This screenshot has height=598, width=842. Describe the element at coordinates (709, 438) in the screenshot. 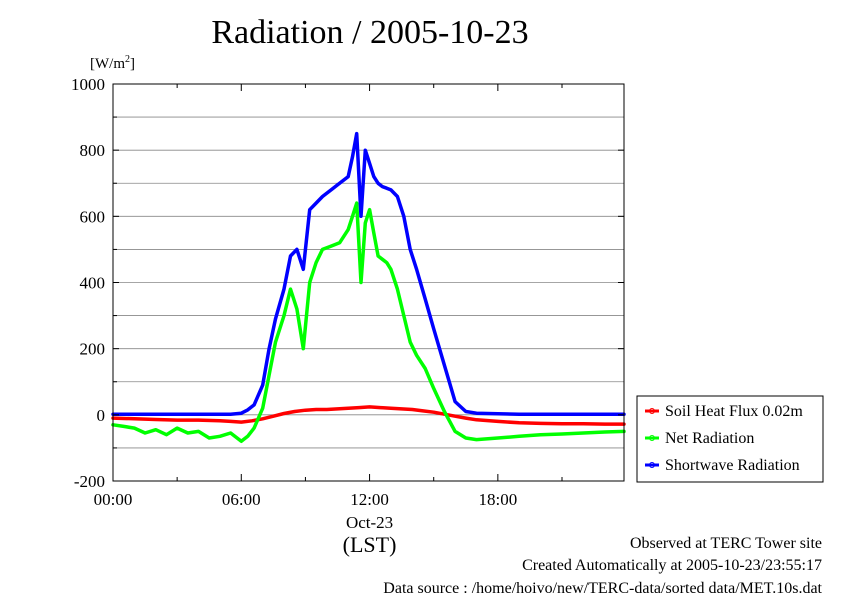

I see `legend-label: Net Radiation` at that location.